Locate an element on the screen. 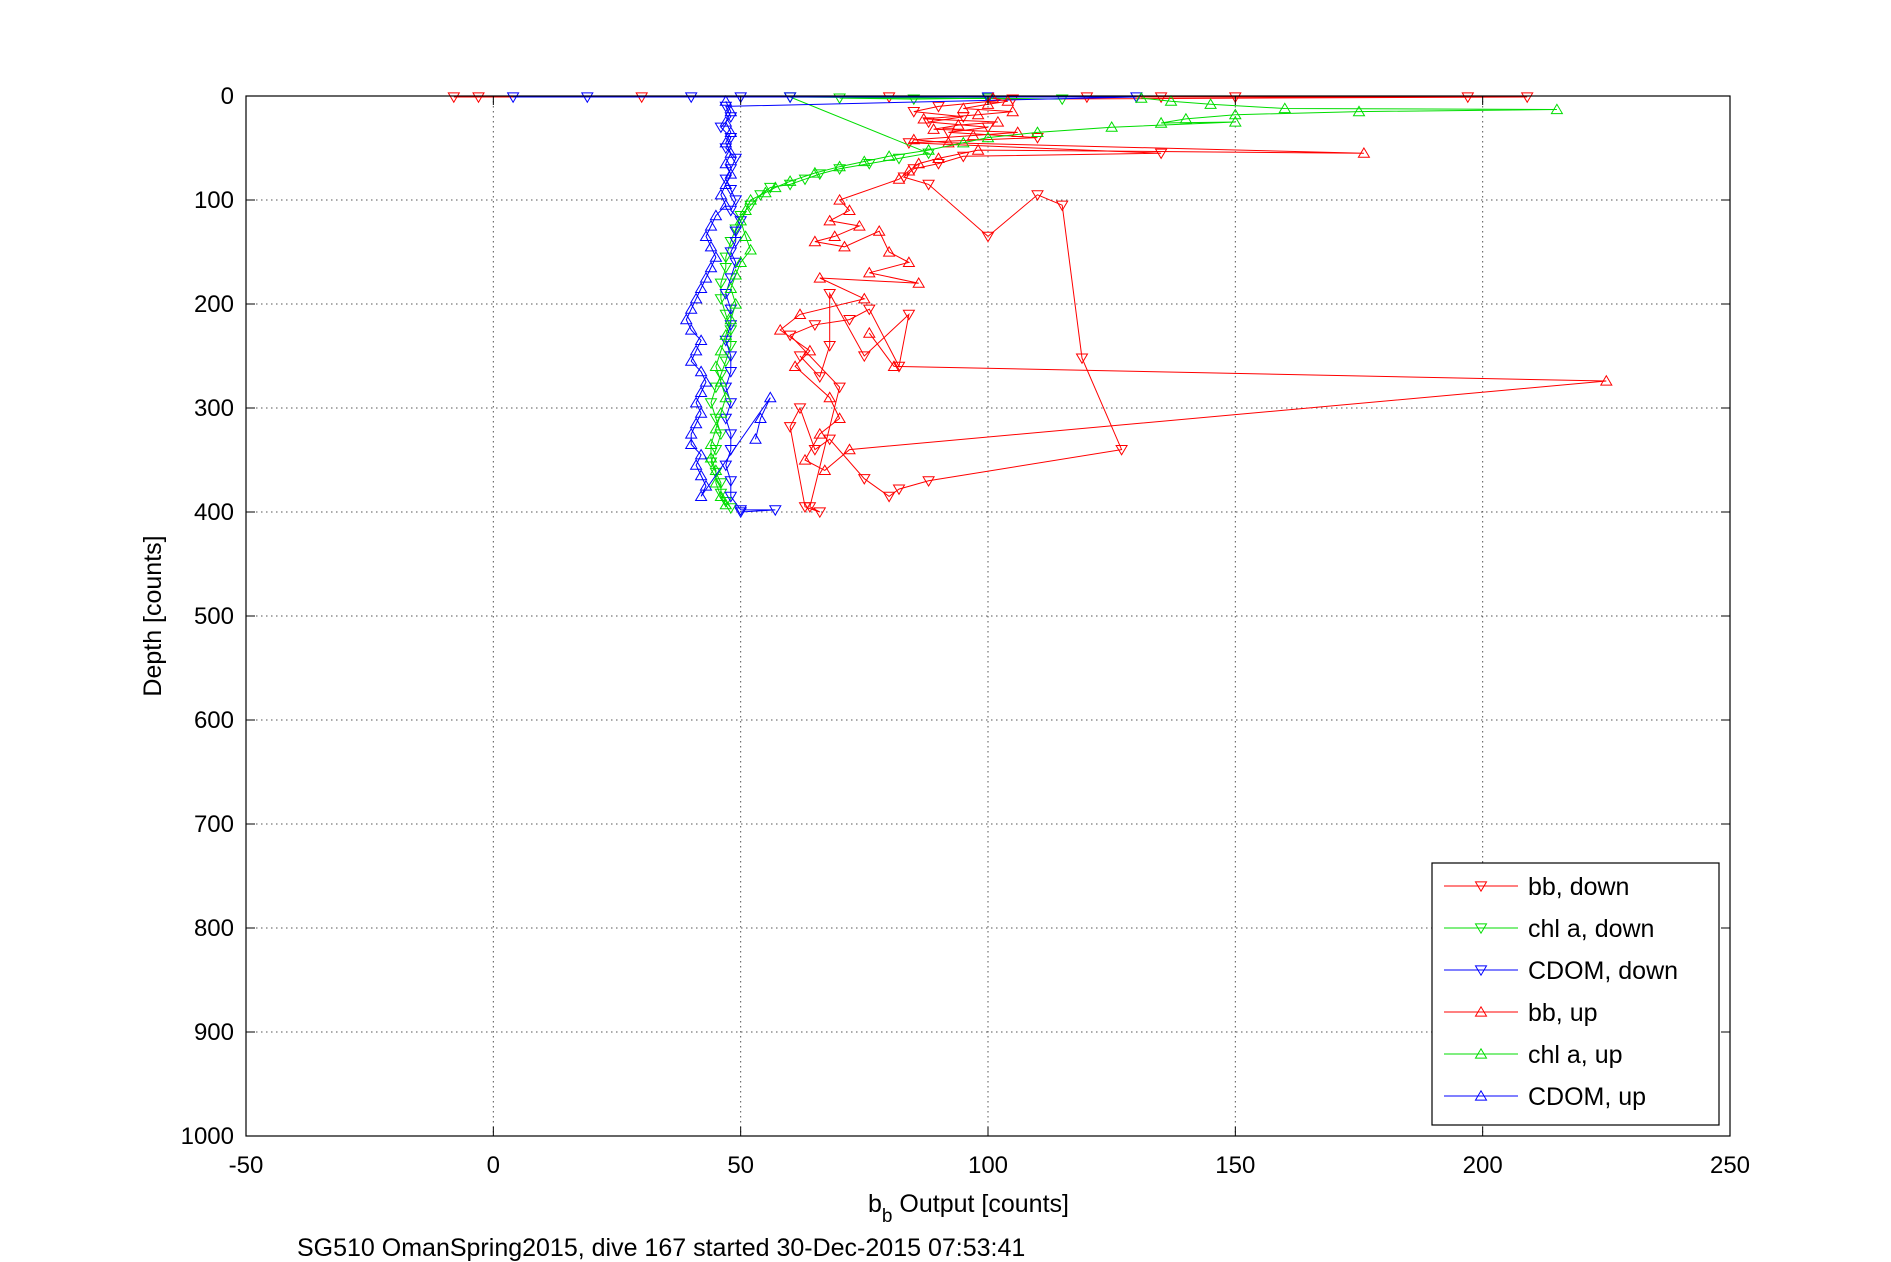 The width and height of the screenshot is (1891, 1262). legend-label: chl a, down is located at coordinates (1591, 929).